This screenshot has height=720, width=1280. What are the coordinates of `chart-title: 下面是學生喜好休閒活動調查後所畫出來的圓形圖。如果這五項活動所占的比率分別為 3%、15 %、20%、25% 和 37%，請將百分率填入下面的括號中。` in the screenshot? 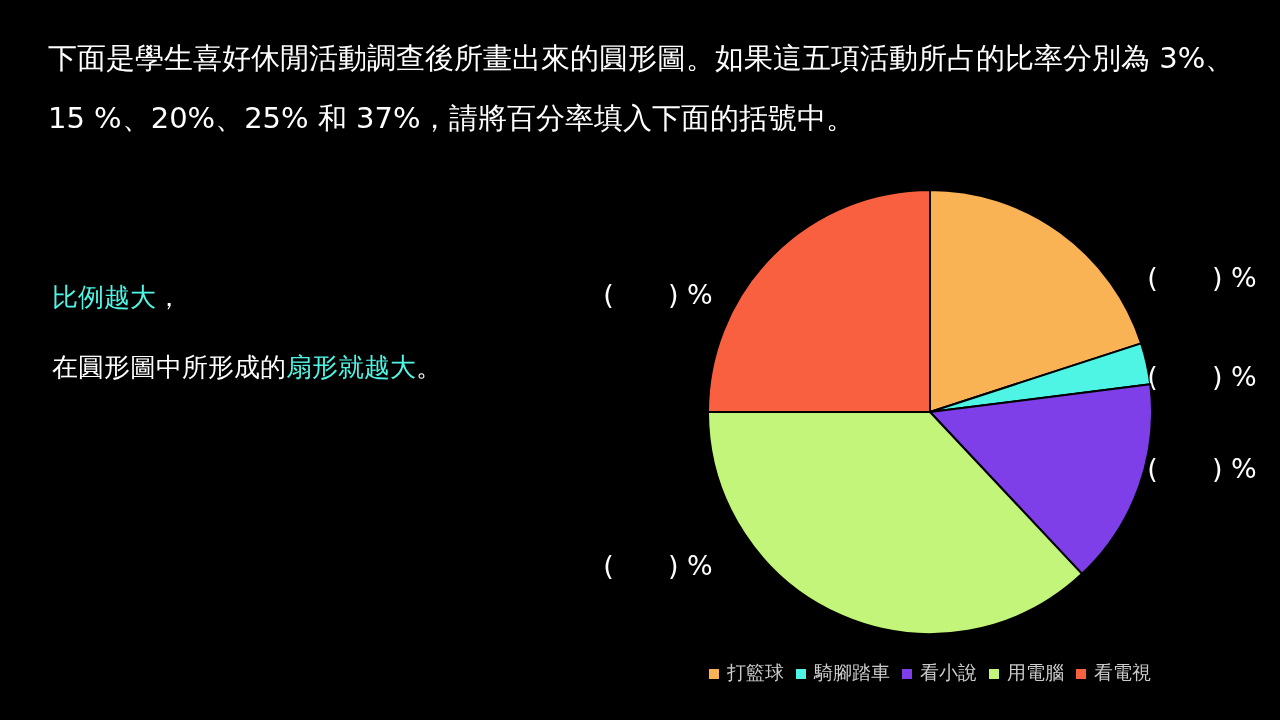 It's located at (641, 88).